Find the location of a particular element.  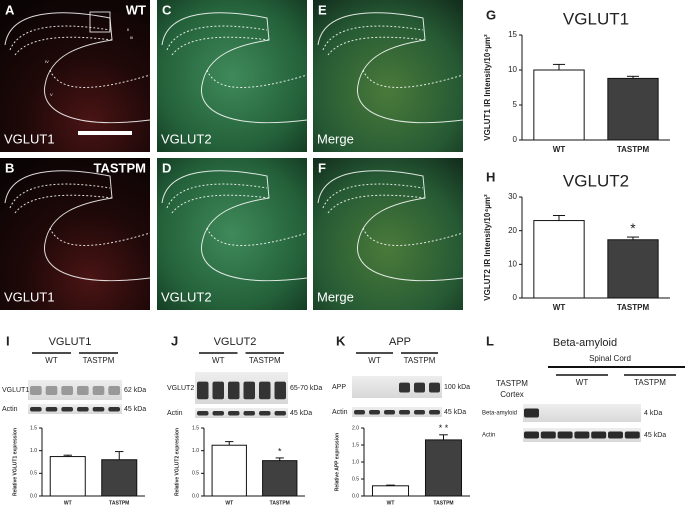

panel-letter: C is located at coordinates (167, 9).